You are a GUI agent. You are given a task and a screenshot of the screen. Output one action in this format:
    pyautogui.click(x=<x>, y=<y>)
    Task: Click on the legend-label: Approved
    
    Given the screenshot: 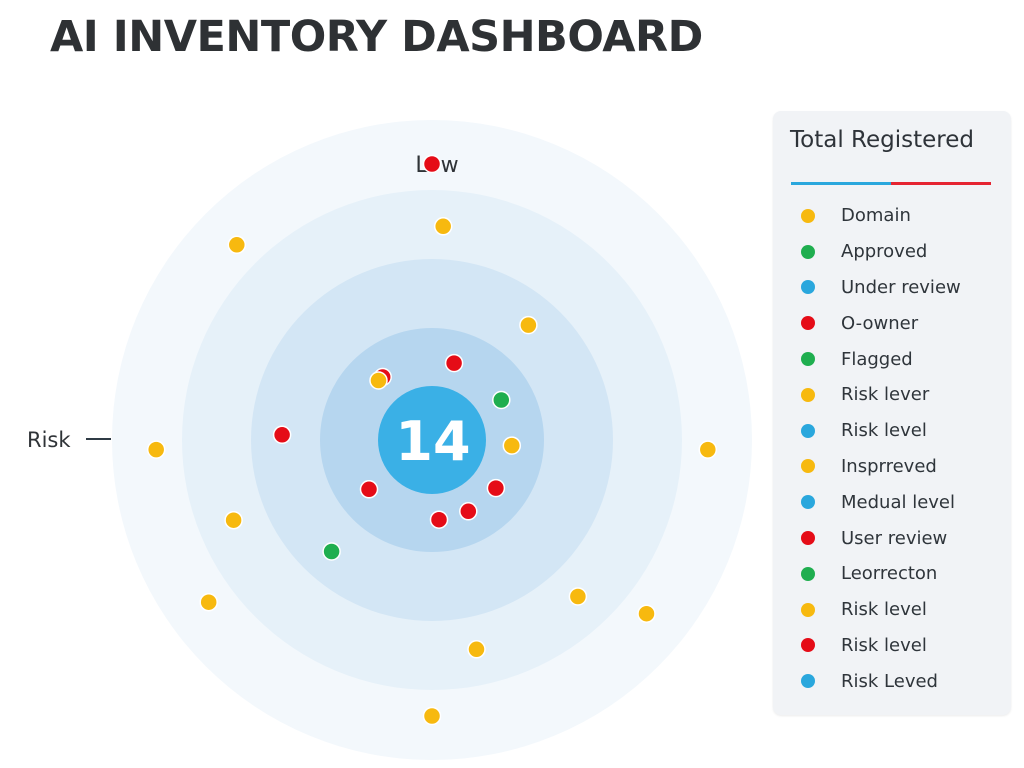 What is the action you would take?
    pyautogui.click(x=884, y=252)
    